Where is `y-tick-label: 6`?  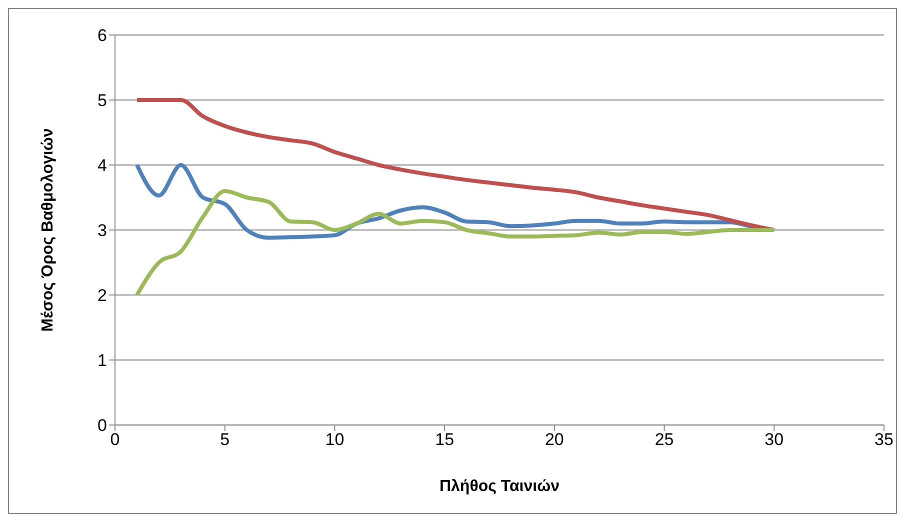 y-tick-label: 6 is located at coordinates (102, 36).